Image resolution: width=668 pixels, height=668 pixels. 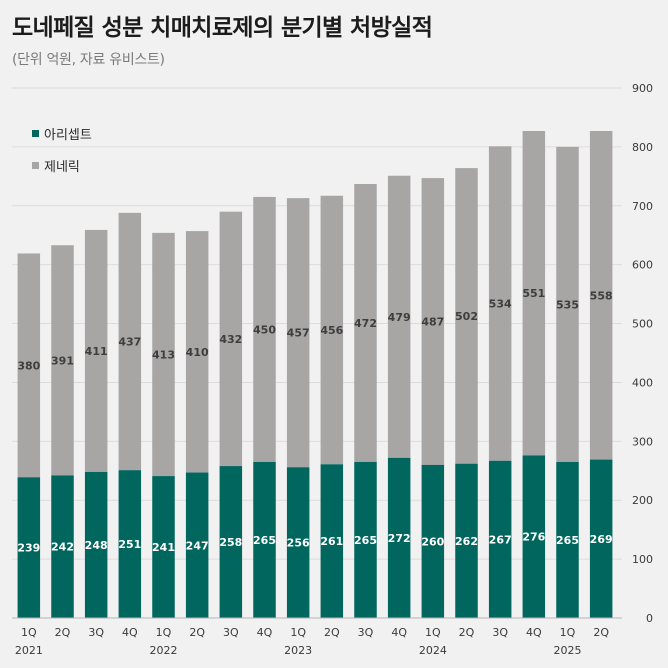 I want to click on legend: 아리셉트 제네릭, so click(x=62, y=156).